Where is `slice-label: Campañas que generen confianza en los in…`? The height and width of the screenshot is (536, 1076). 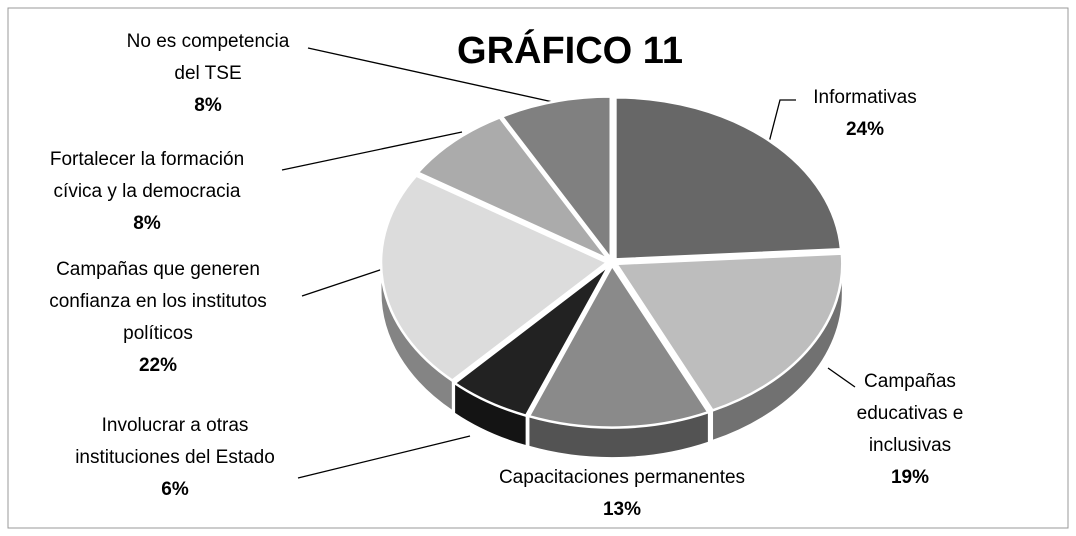
slice-label: Campañas que generen confianza en los in… is located at coordinates (158, 318).